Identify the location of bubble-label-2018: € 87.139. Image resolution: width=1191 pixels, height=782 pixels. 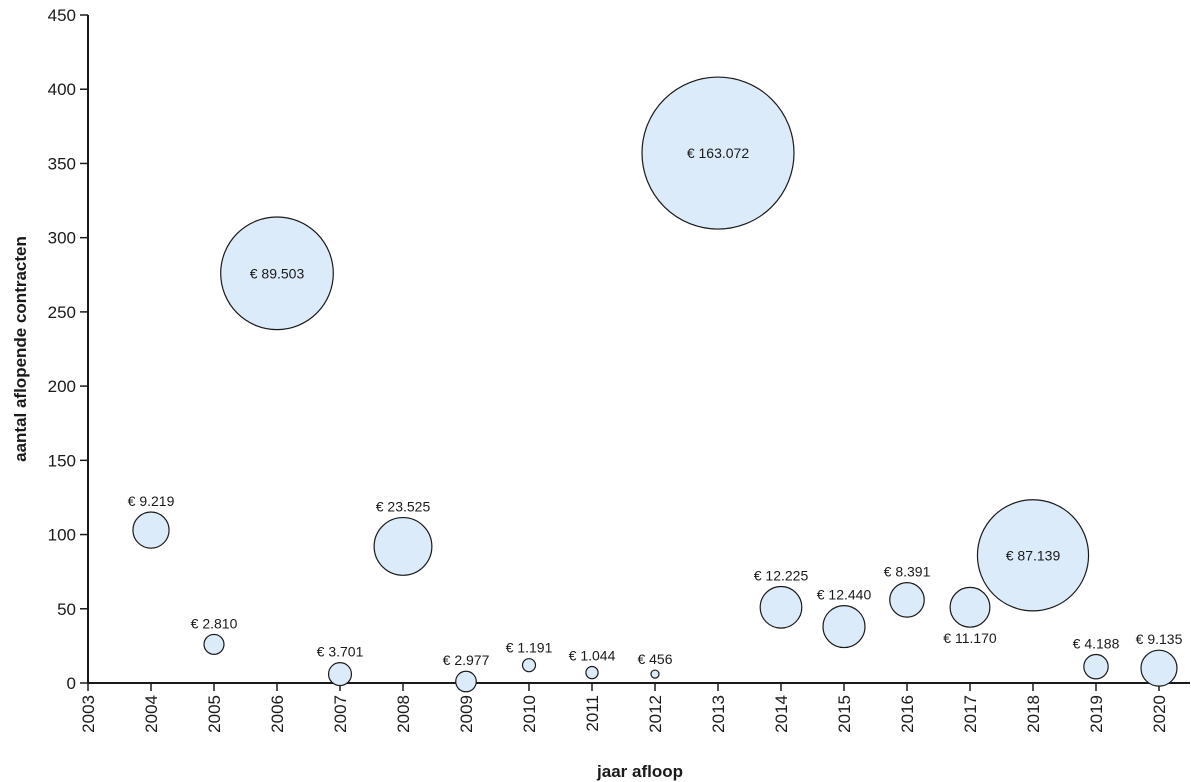
(1033, 555).